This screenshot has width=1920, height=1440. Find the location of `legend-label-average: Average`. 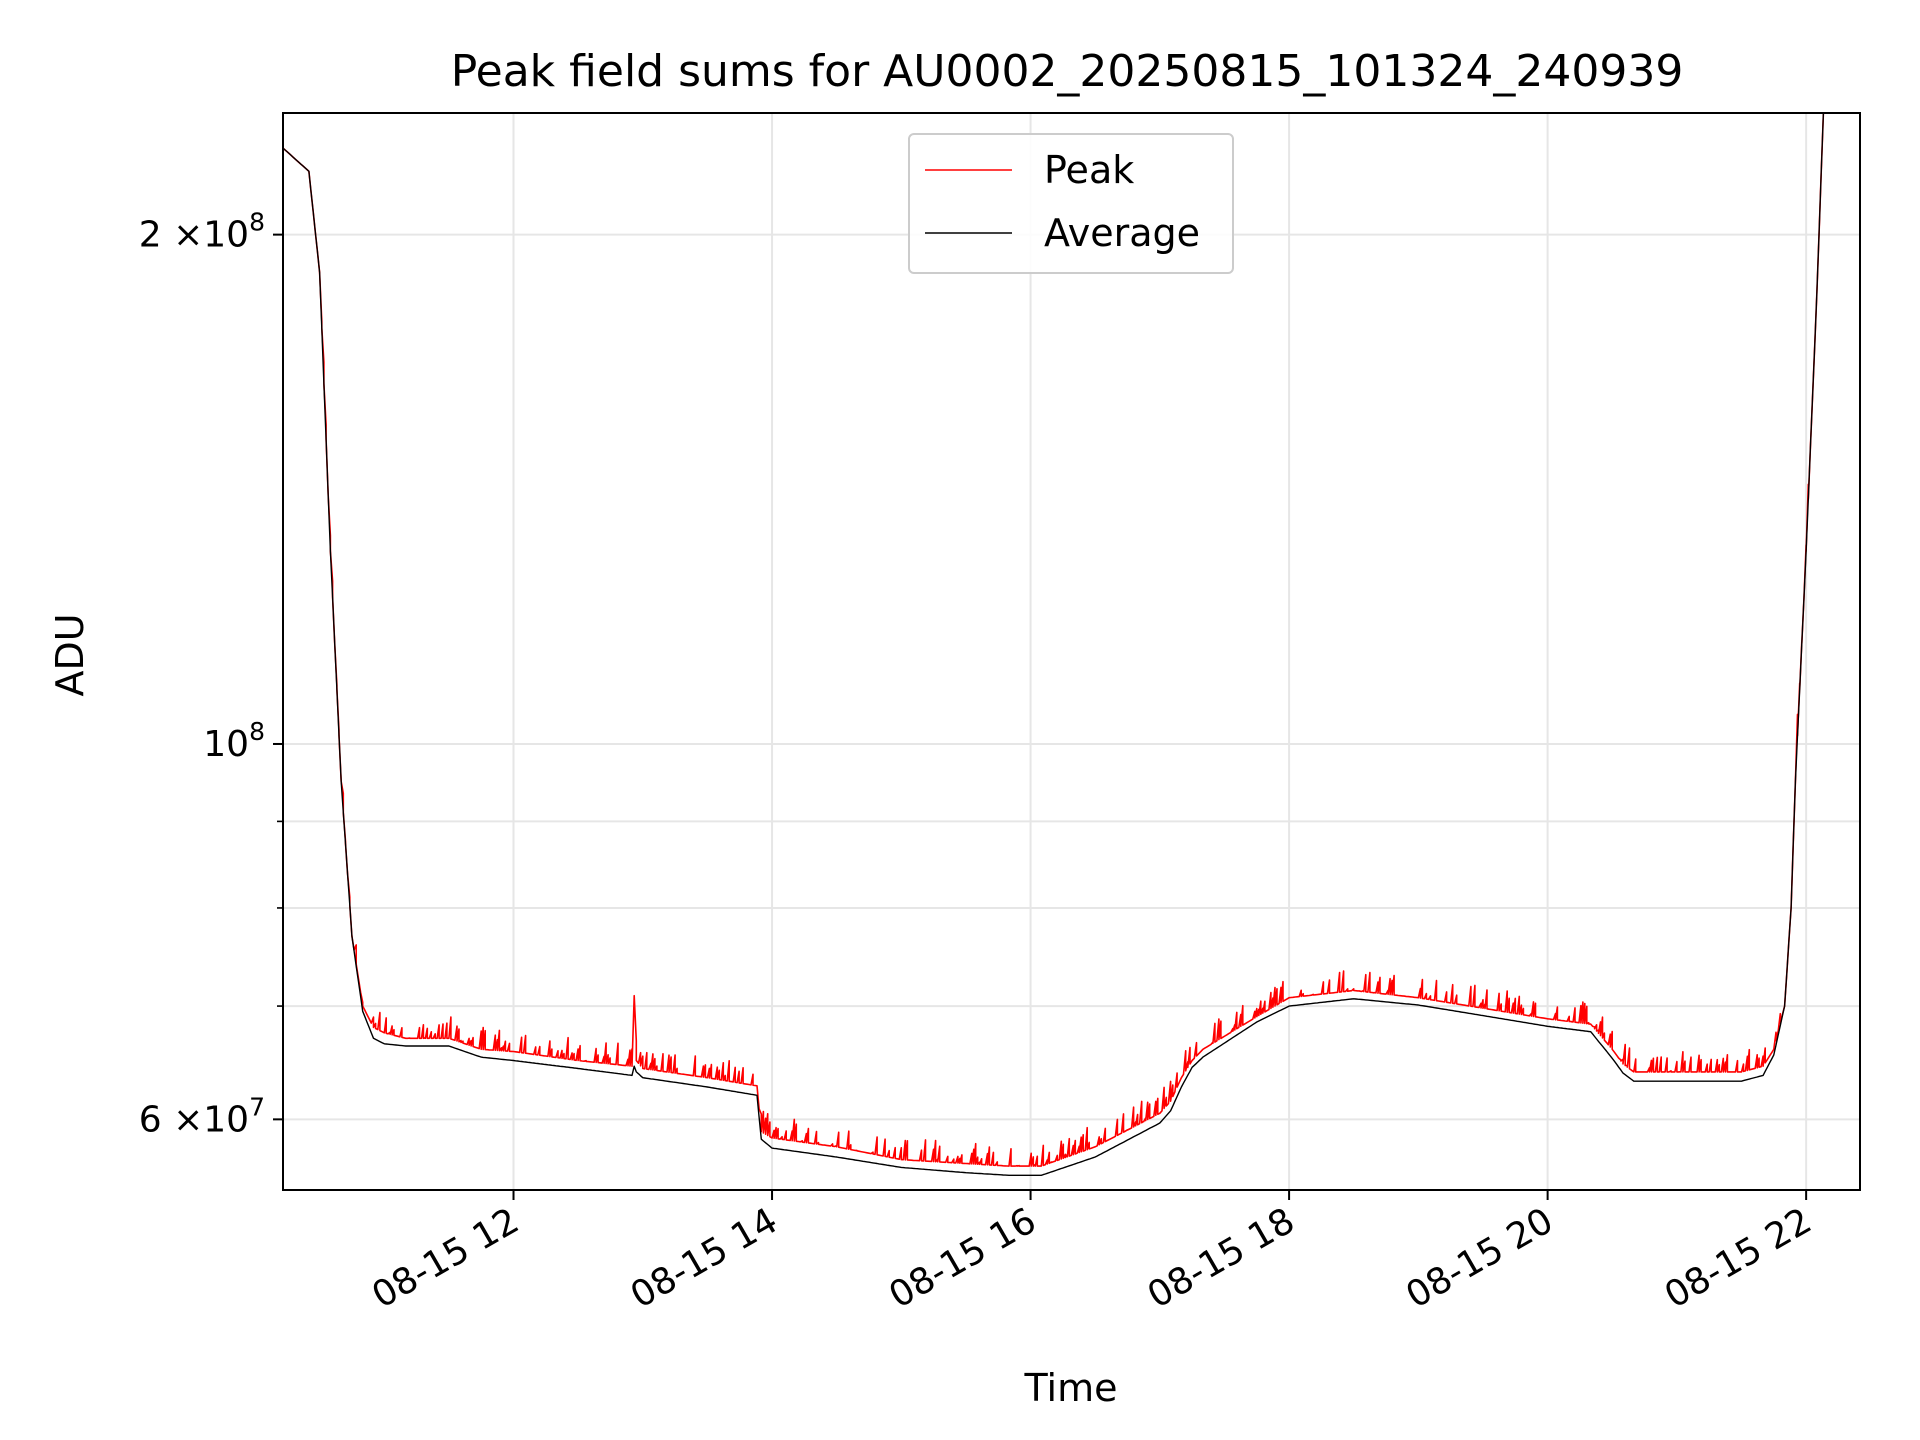

legend-label-average: Average is located at coordinates (1122, 233).